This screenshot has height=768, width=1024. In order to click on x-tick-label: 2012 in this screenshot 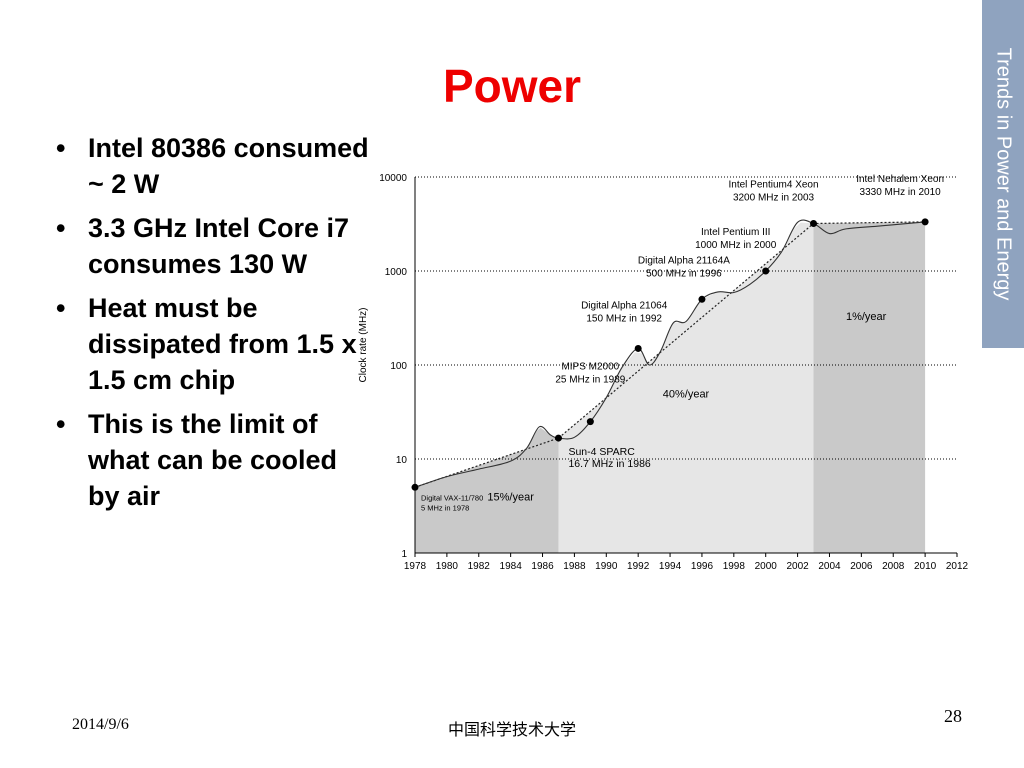, I will do `click(957, 566)`.